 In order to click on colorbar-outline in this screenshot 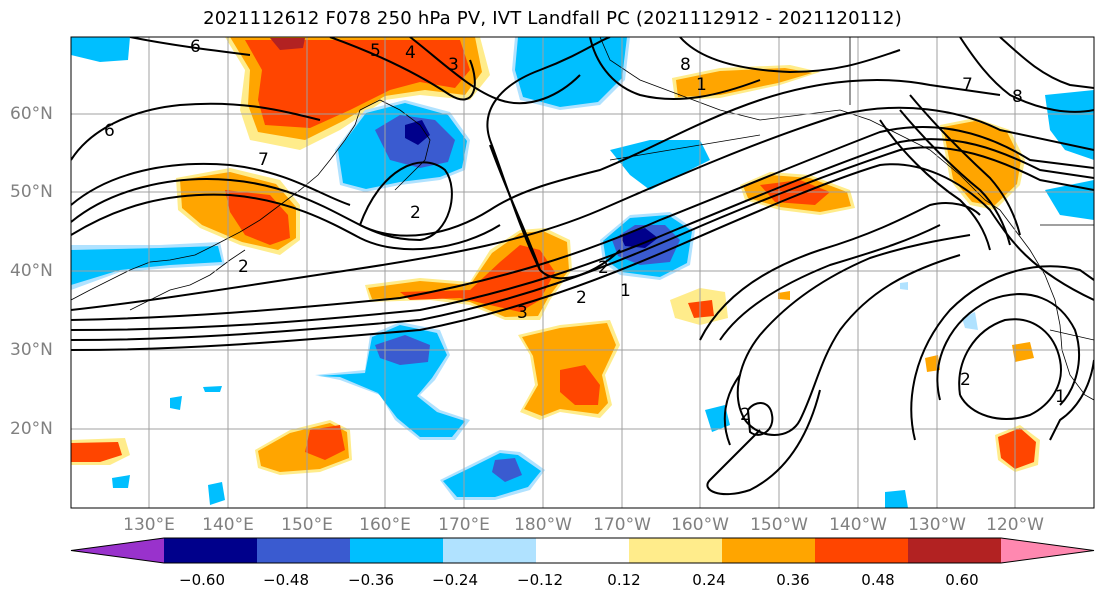, I will do `click(582, 550)`.